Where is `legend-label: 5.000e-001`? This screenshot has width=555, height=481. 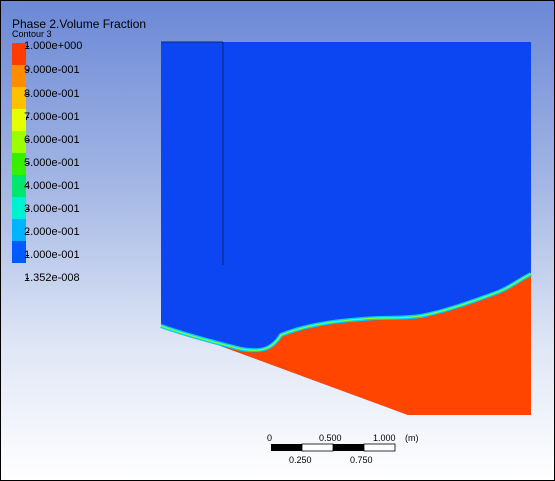
legend-label: 5.000e-001 is located at coordinates (52, 163).